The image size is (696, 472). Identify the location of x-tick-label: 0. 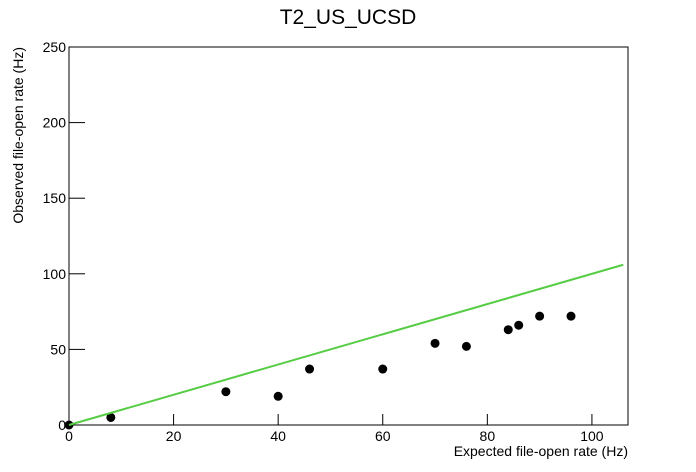
(69, 436).